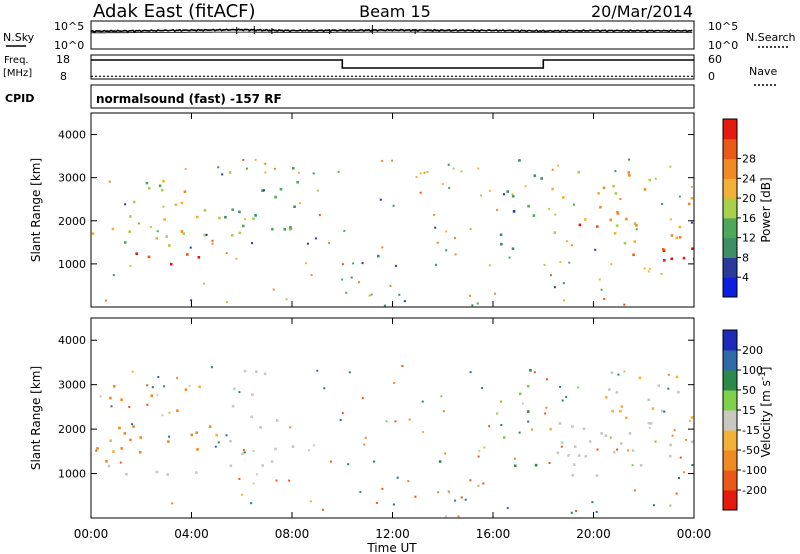  What do you see at coordinates (72, 474) in the screenshot?
I see `y-tick-label: 1000` at bounding box center [72, 474].